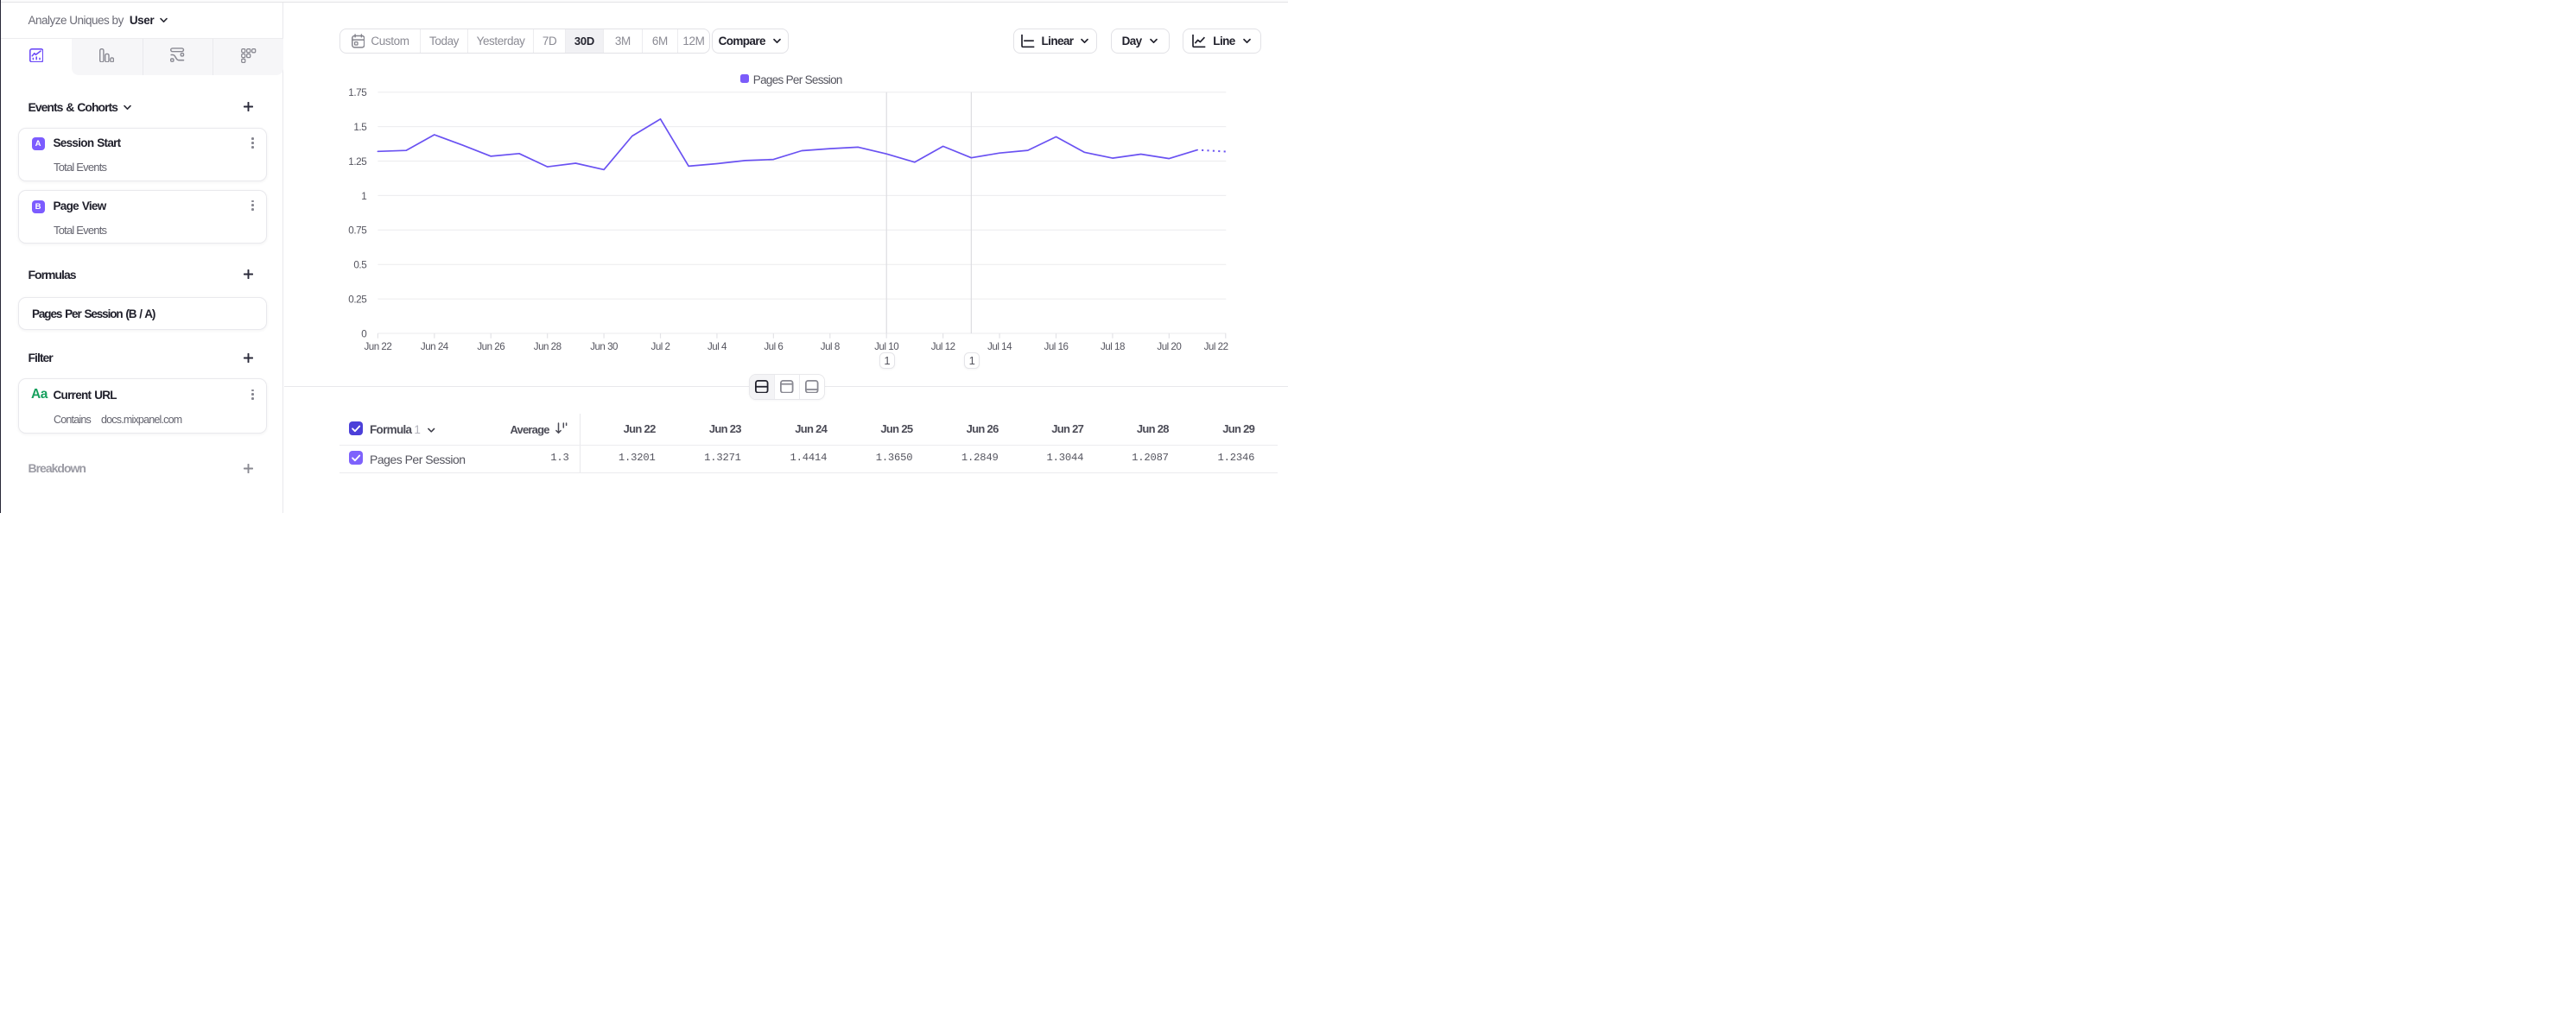 This screenshot has width=2576, height=1026. What do you see at coordinates (360, 128) in the screenshot?
I see `svg-text: 1.5` at bounding box center [360, 128].